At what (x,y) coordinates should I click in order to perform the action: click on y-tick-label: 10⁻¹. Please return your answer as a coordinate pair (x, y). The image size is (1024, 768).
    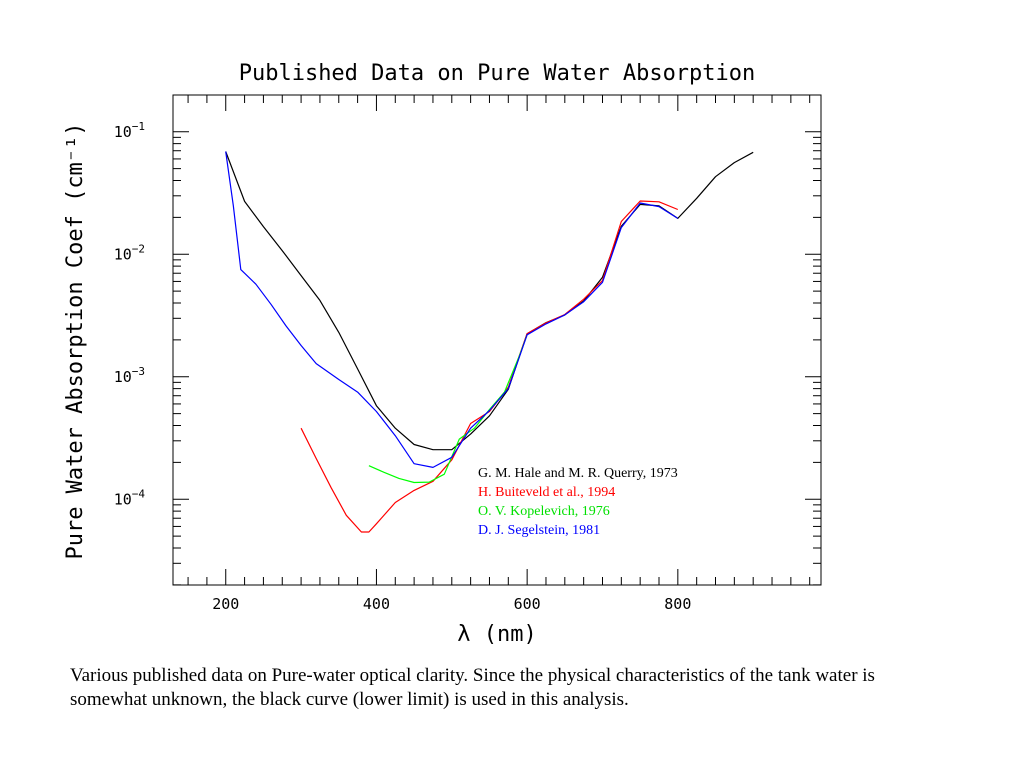
    Looking at the image, I should click on (129, 130).